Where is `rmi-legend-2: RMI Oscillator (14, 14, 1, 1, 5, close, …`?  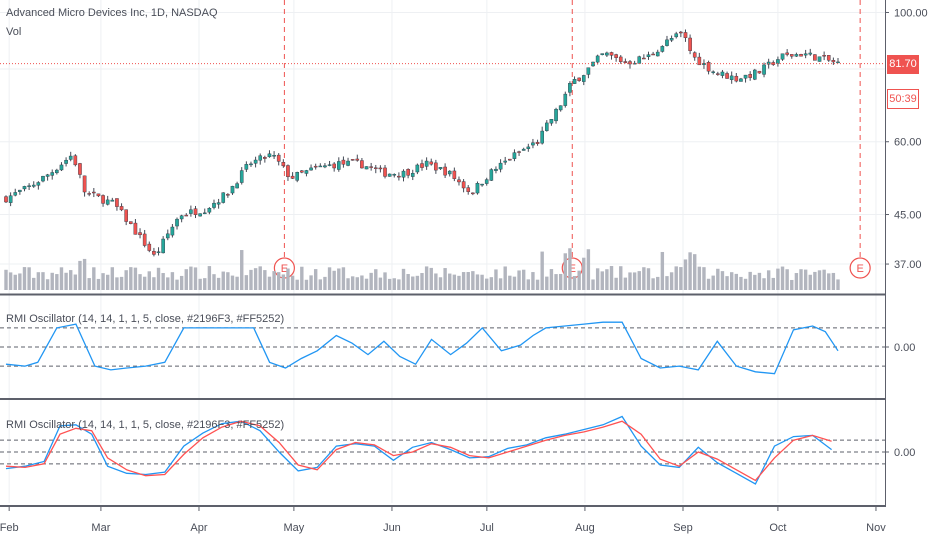
rmi-legend-2: RMI Oscillator (14, 14, 1, 1, 5, close, … is located at coordinates (145, 425).